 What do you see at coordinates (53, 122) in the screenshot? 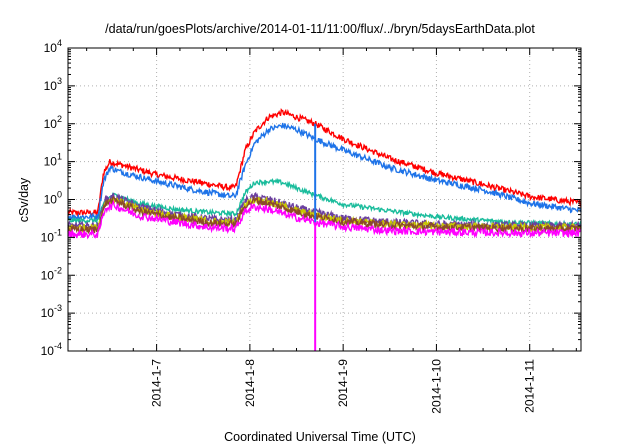
I see `y-tick-label: 10²` at bounding box center [53, 122].